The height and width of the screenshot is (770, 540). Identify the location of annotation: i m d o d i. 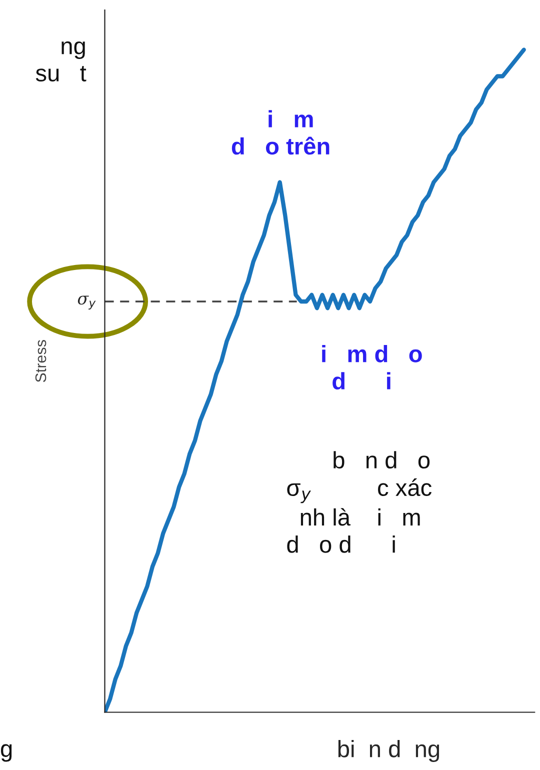
(372, 367).